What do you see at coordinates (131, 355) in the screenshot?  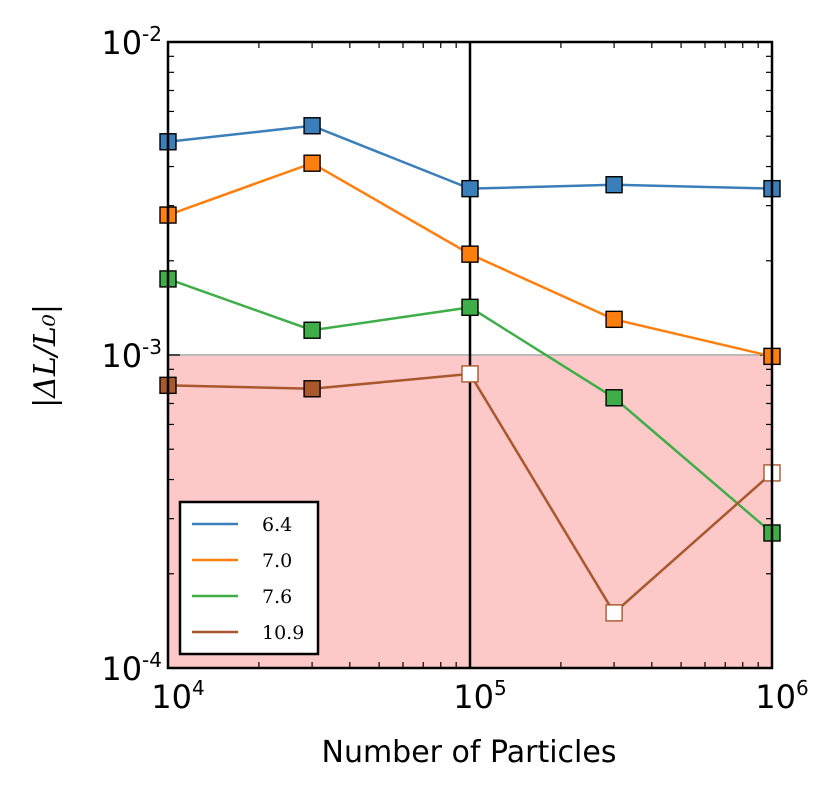 I see `y-tick-label: 10⁻³` at bounding box center [131, 355].